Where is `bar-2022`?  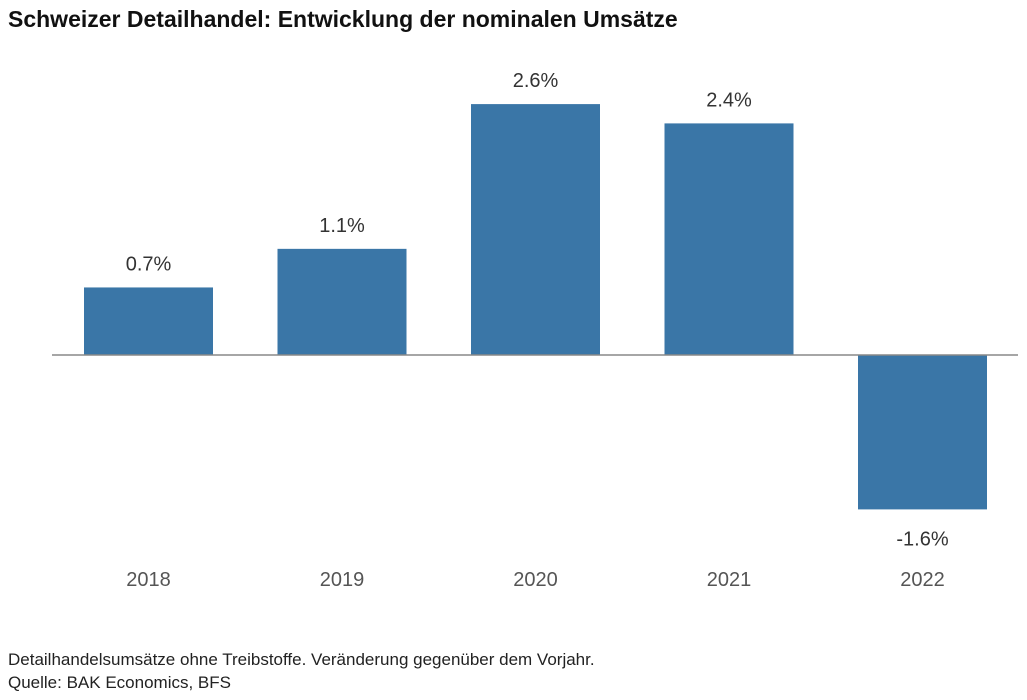
bar-2022 is located at coordinates (922, 432).